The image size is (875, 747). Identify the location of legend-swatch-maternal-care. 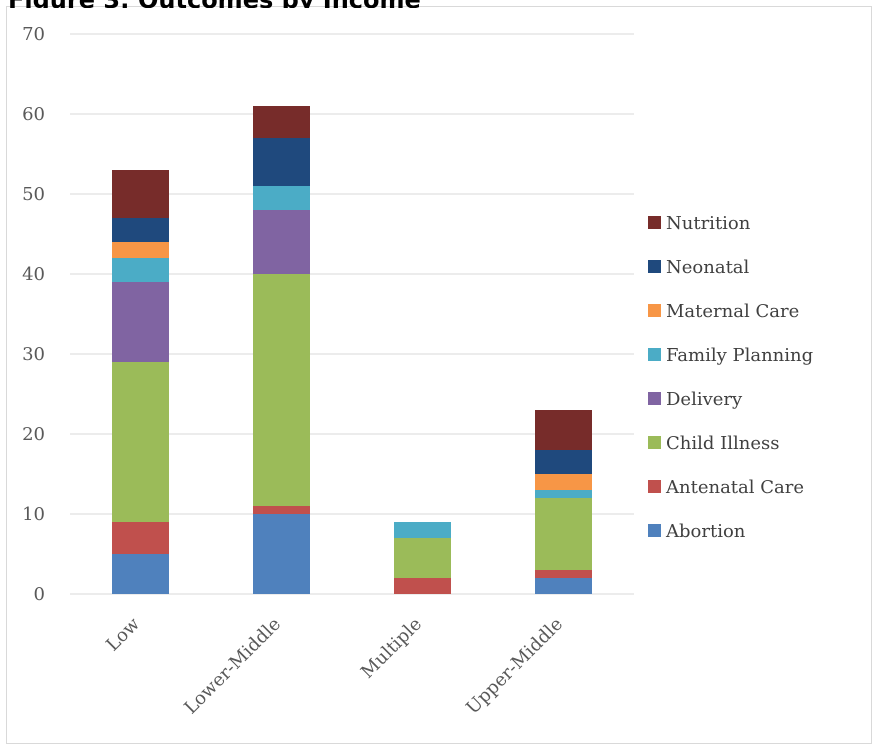
(654, 310).